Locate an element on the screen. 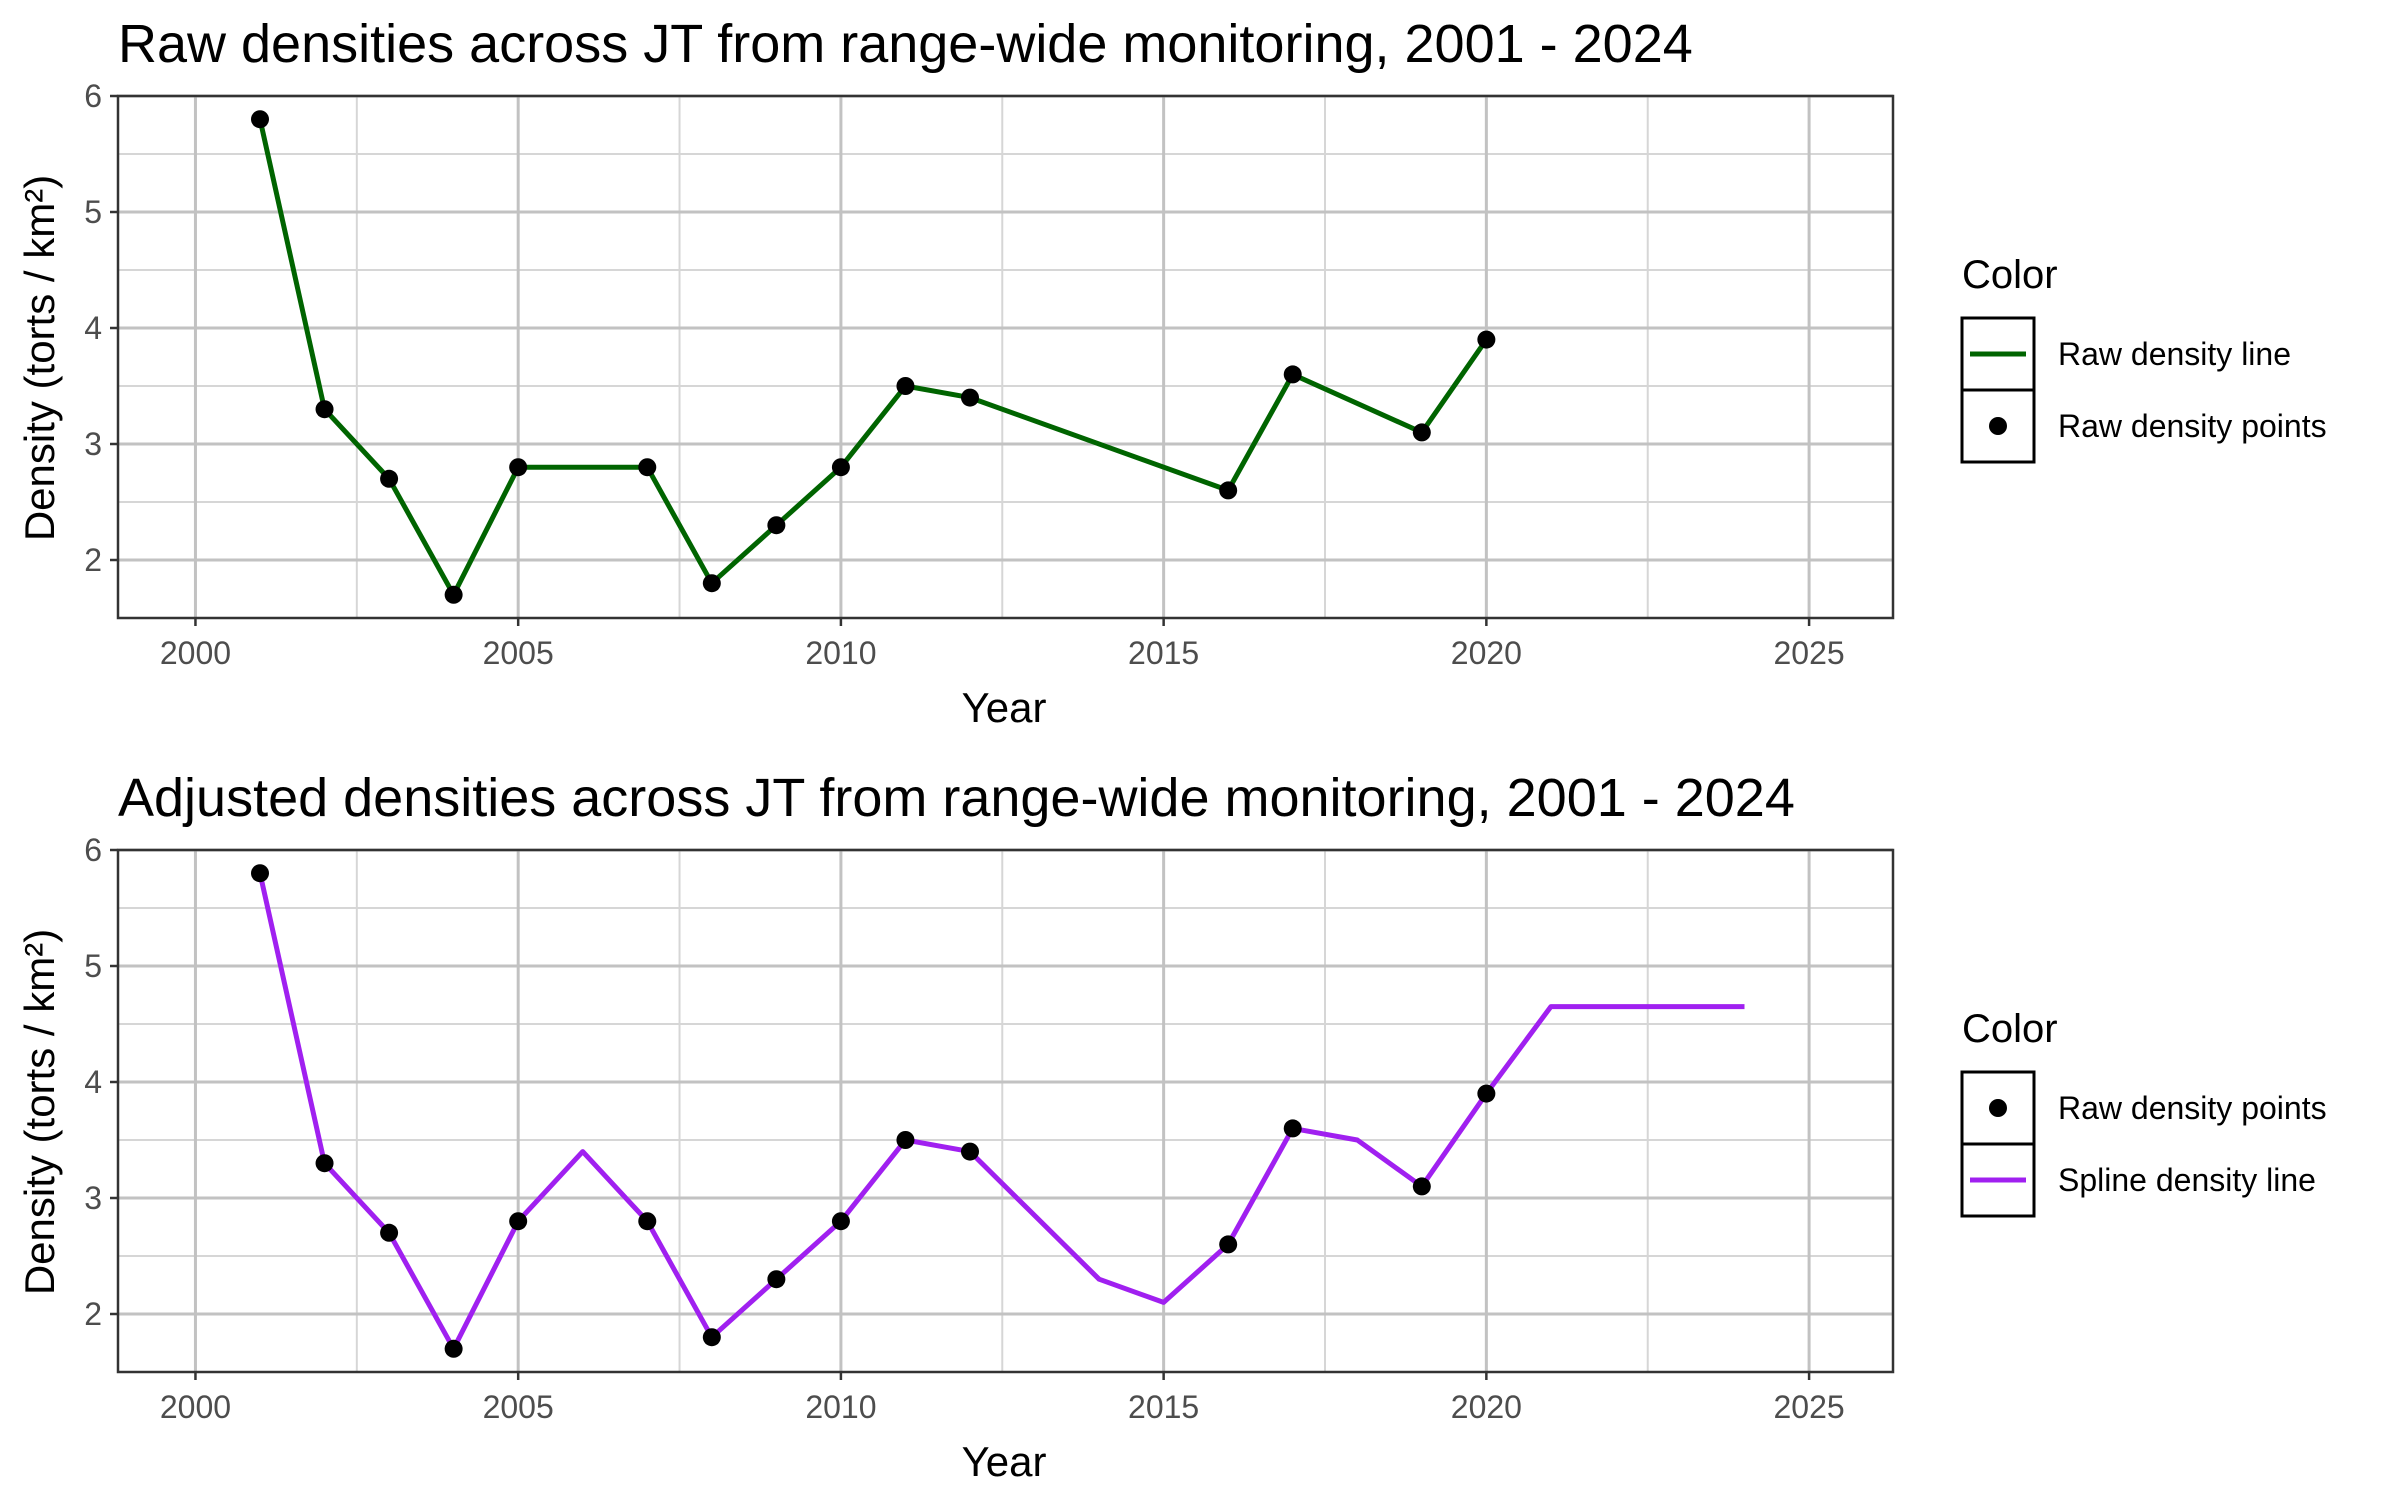  legend: Color Raw density line Raw density points is located at coordinates (2143, 358).